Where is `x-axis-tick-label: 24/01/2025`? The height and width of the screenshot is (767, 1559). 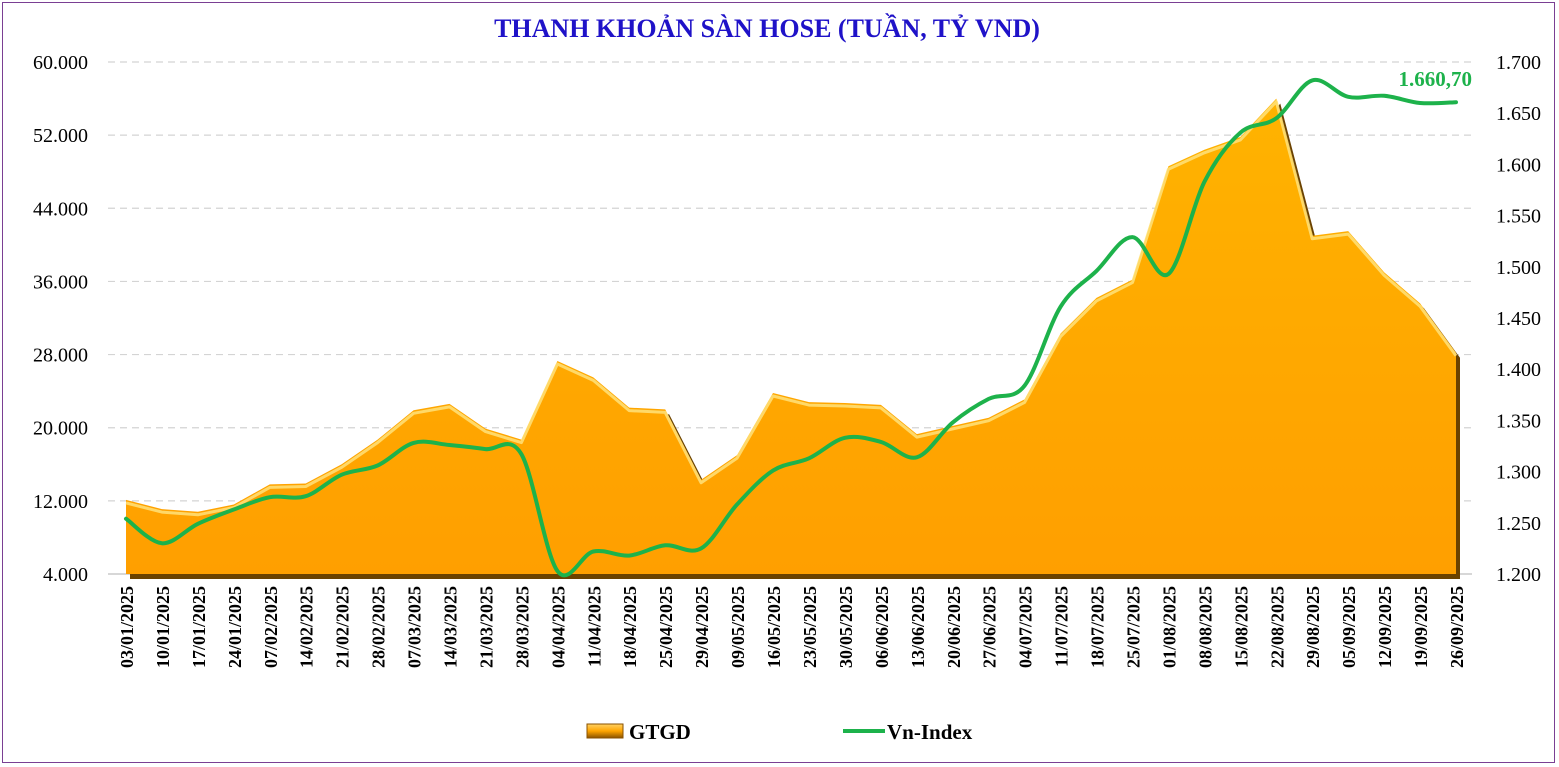
x-axis-tick-label: 24/01/2025 is located at coordinates (235, 627).